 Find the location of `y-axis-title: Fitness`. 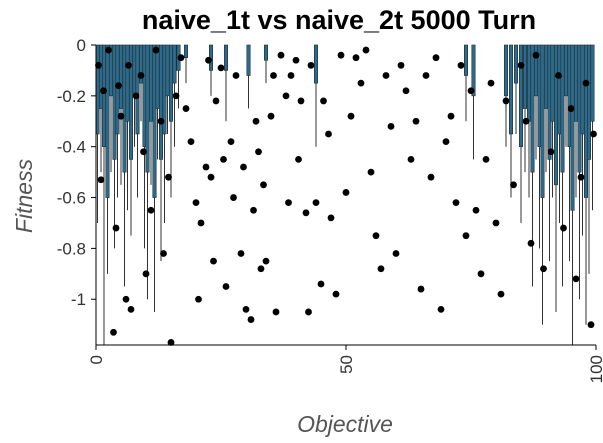

y-axis-title: Fitness is located at coordinates (24, 195).